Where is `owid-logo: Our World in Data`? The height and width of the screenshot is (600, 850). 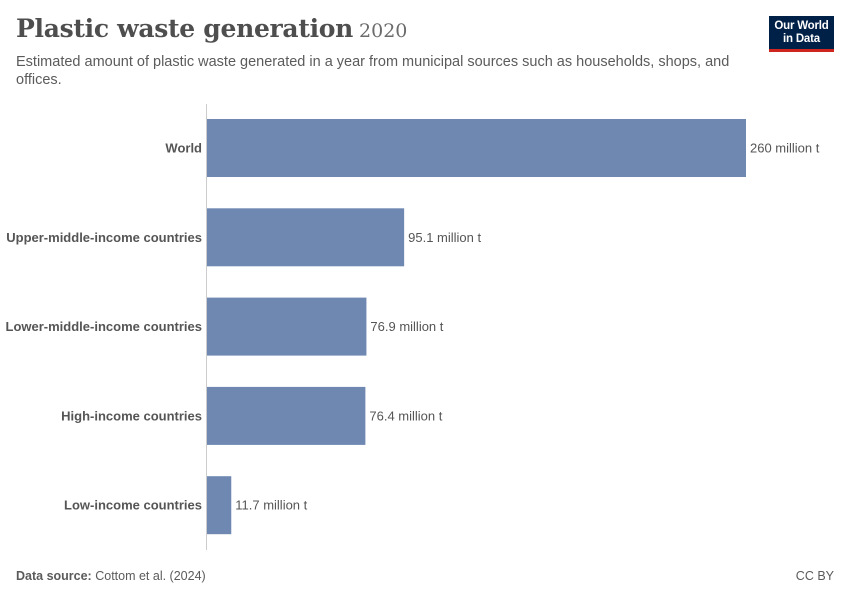
owid-logo: Our World in Data is located at coordinates (801, 34).